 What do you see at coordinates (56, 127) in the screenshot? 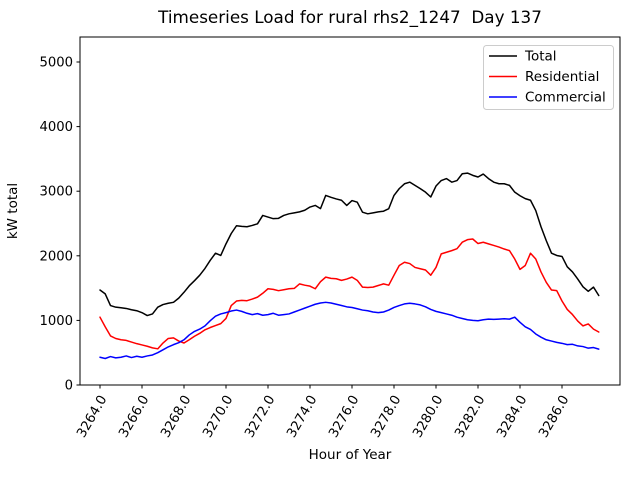
I see `y-tick-label: 4000` at bounding box center [56, 127].